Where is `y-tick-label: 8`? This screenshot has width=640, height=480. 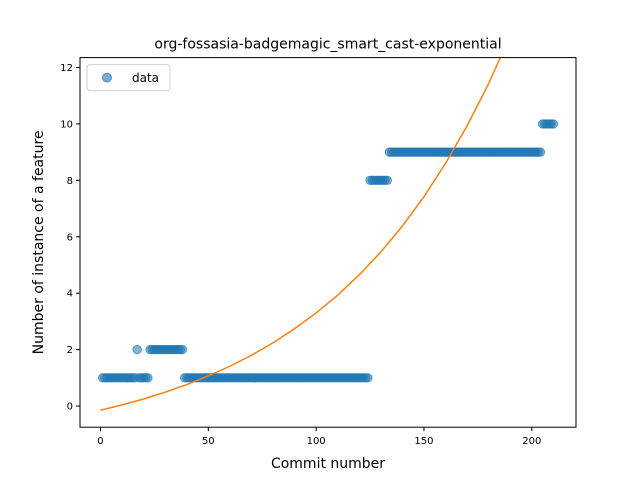 y-tick-label: 8 is located at coordinates (70, 181).